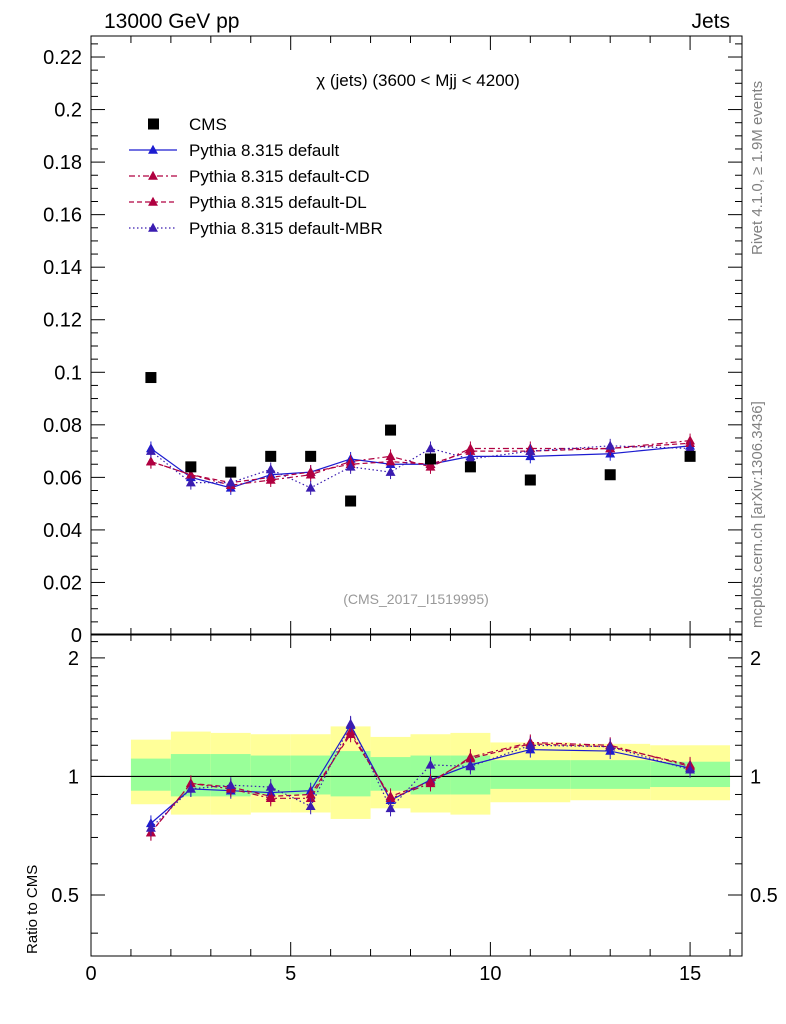 The height and width of the screenshot is (1024, 786). I want to click on ratio-y-tick-label-left: 1, so click(73, 777).